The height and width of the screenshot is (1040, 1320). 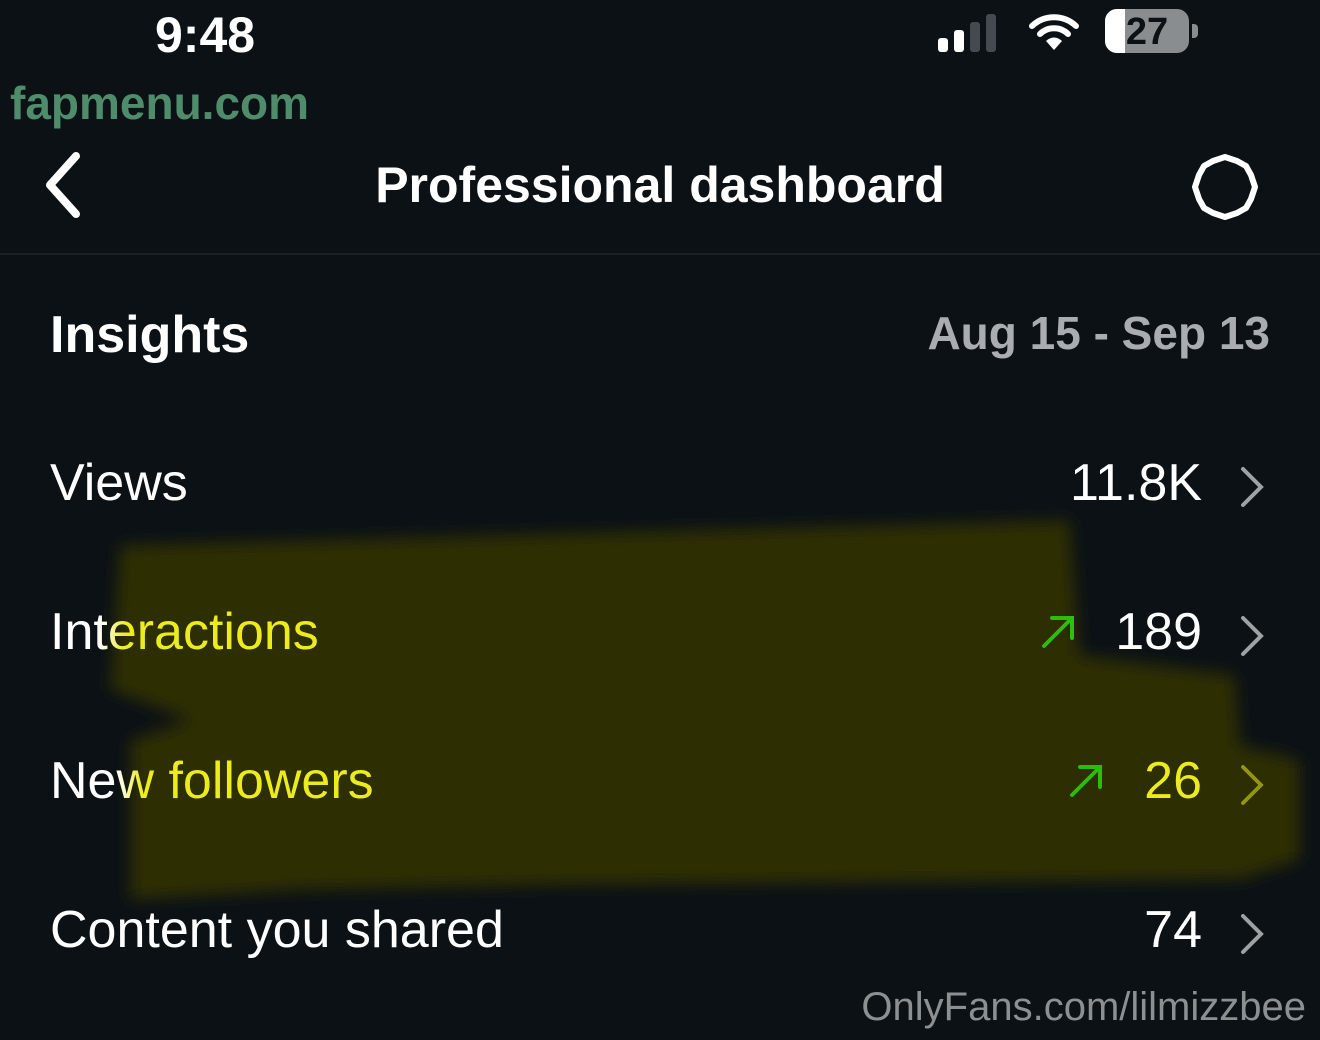 What do you see at coordinates (1054, 32) in the screenshot?
I see `wifi-icon` at bounding box center [1054, 32].